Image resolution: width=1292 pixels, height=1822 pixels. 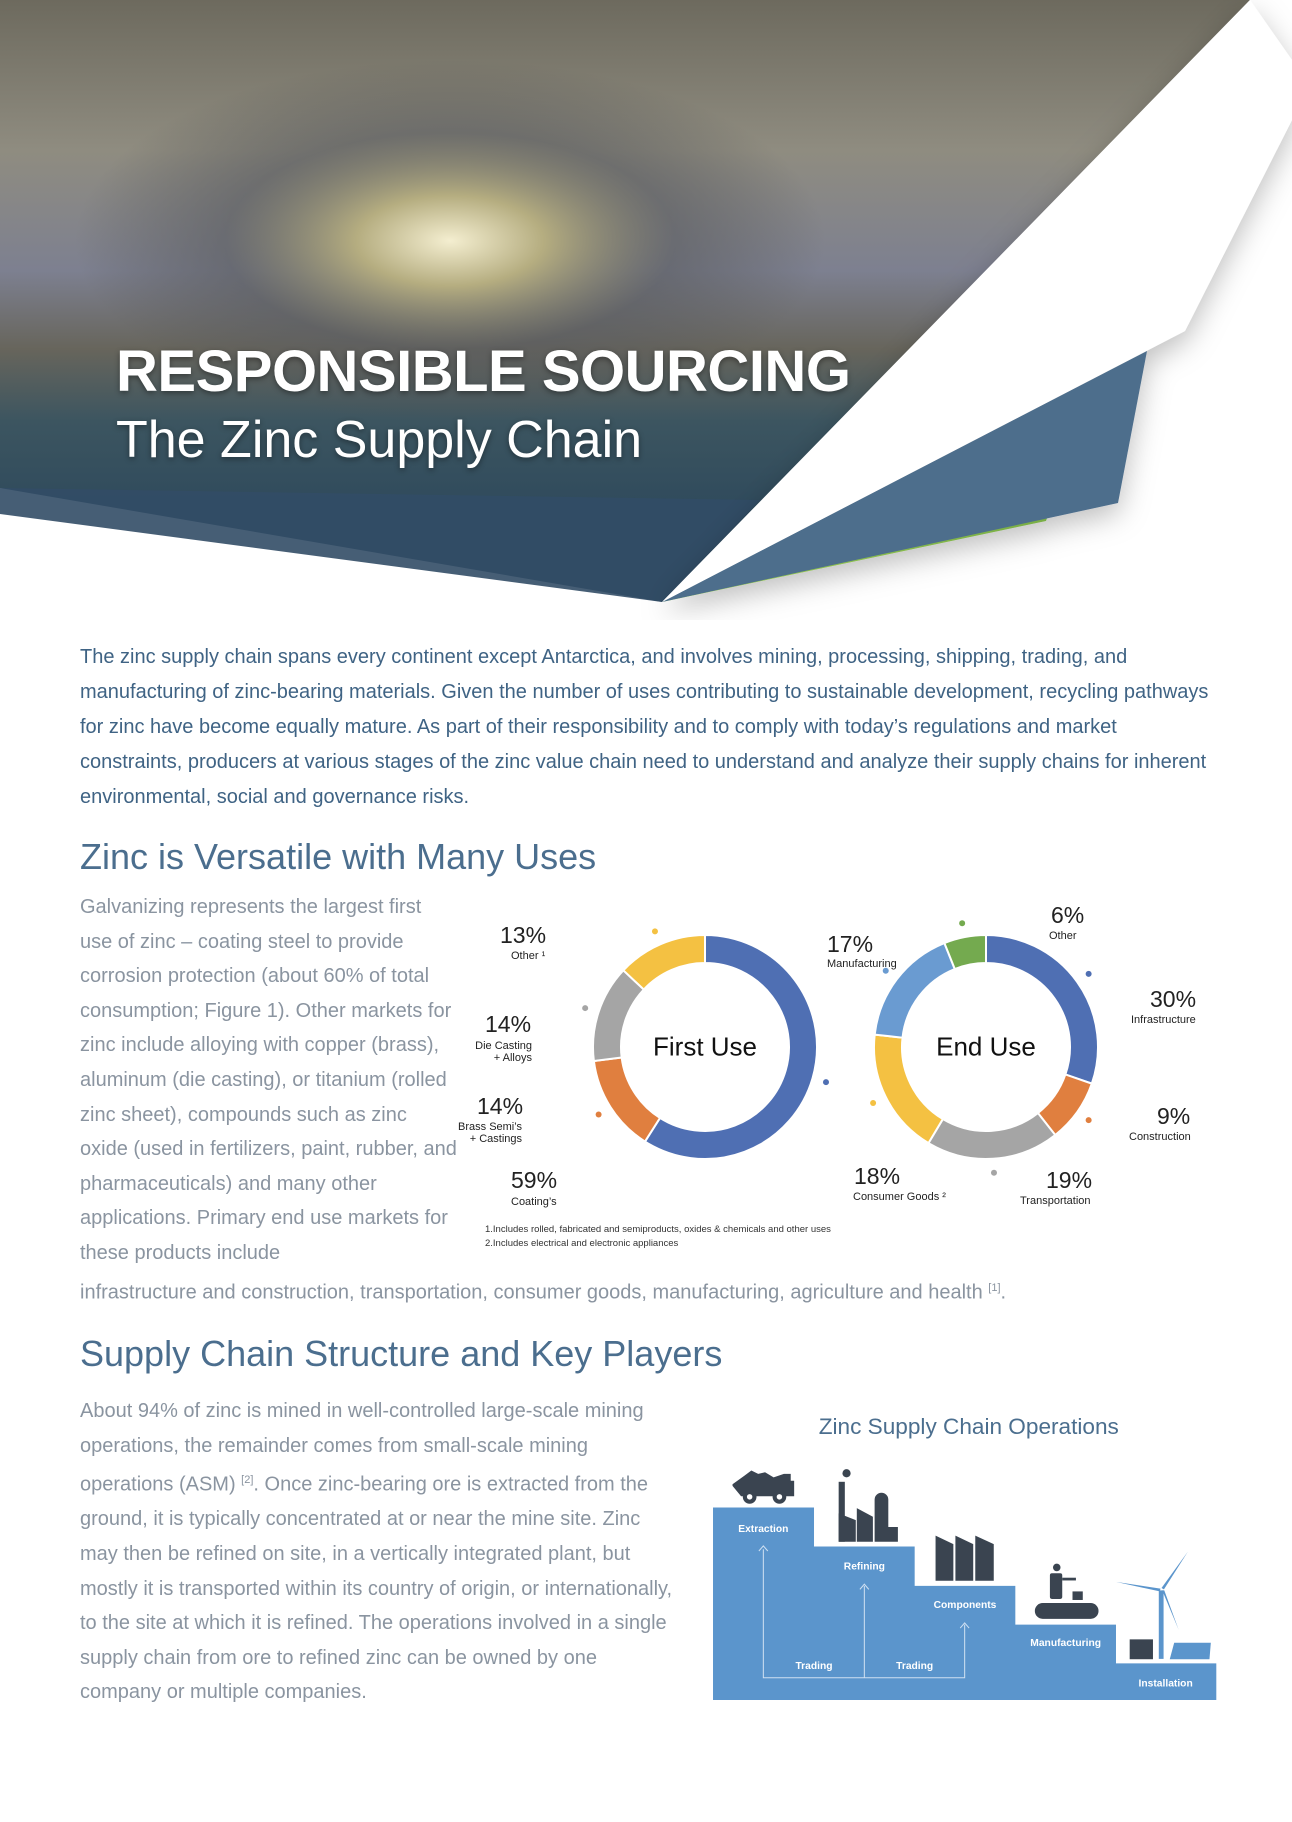 I want to click on data-label: 30%, so click(x=1173, y=999).